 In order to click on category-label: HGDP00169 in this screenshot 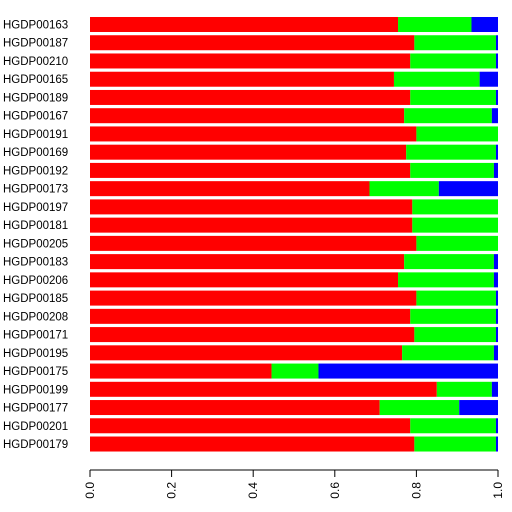, I will do `click(35, 153)`.